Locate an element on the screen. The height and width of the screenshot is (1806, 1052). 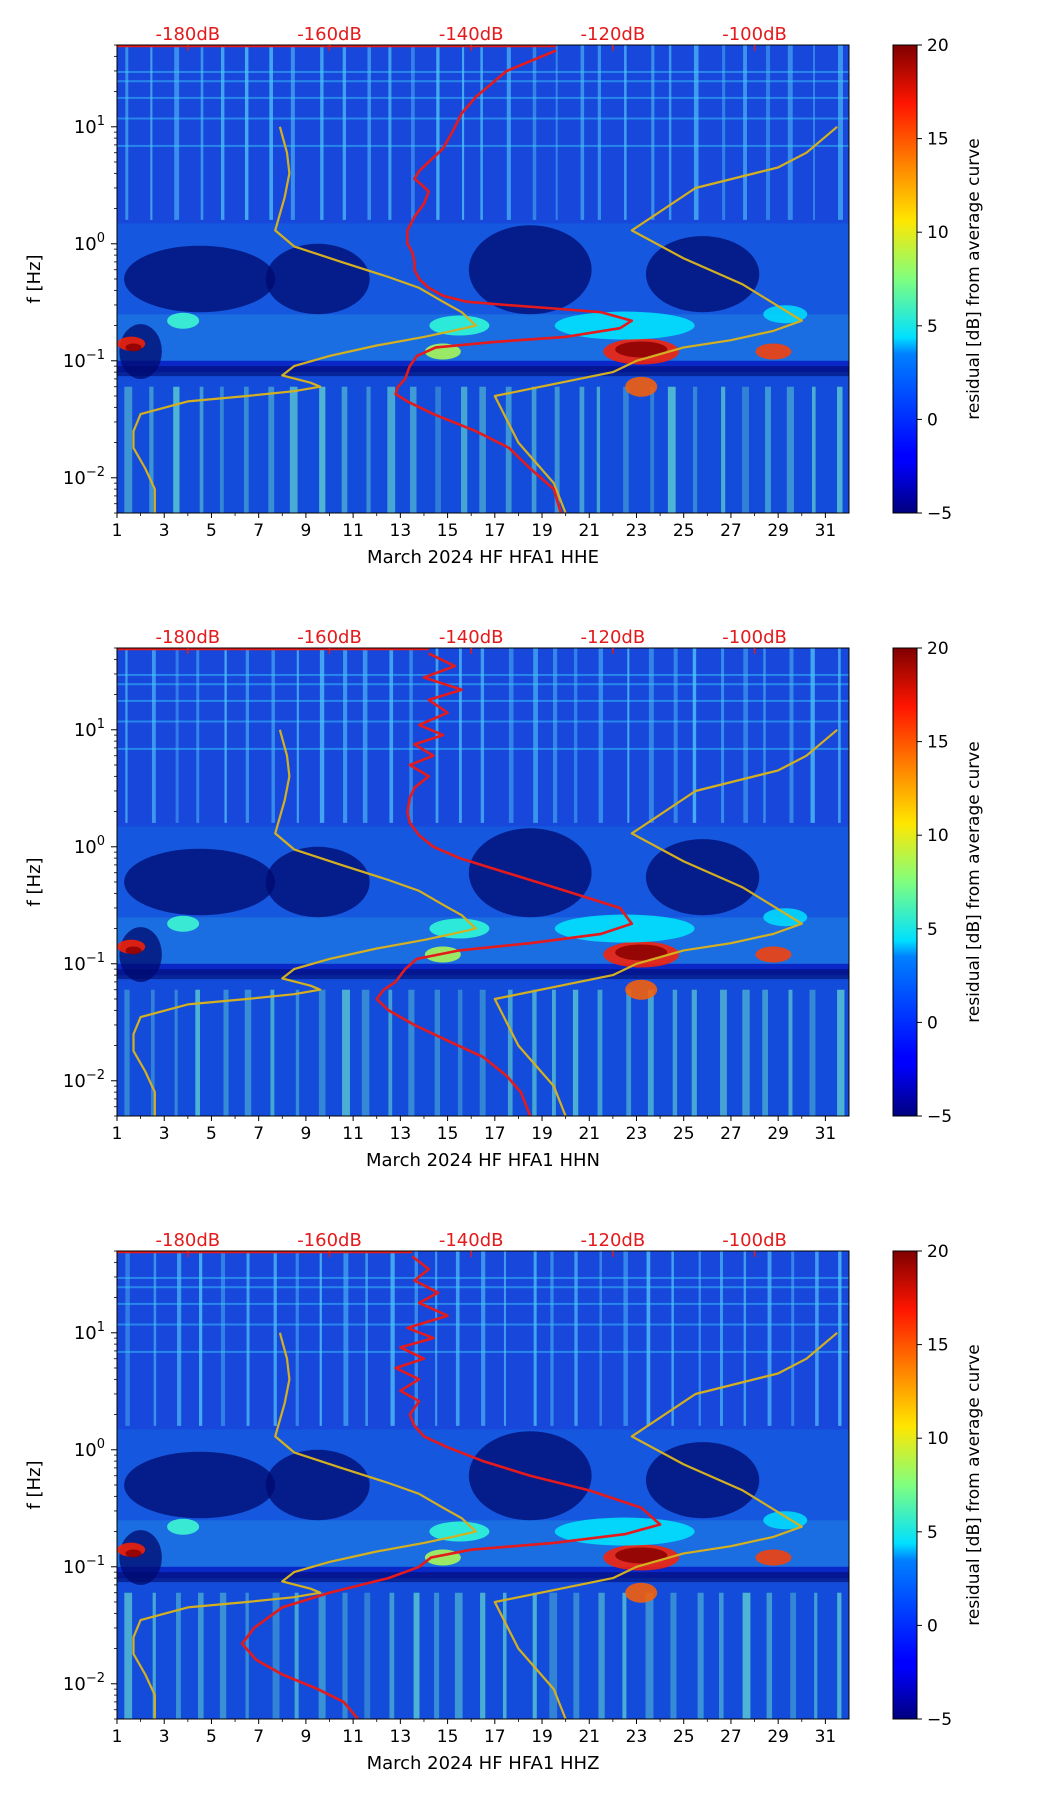
x-tick-label: 11 is located at coordinates (353, 1737).